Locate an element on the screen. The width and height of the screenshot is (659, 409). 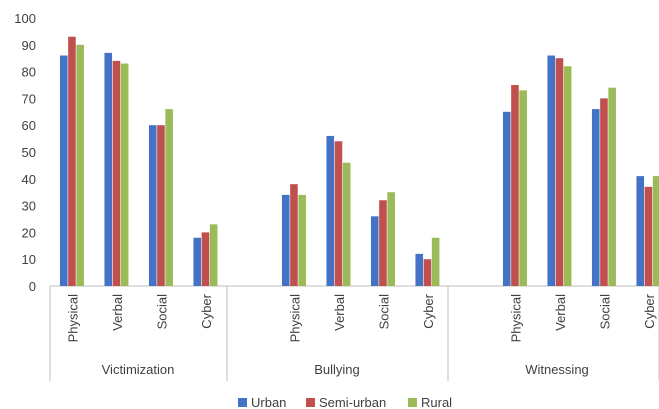
y-tick-label: 70 is located at coordinates (29, 98).